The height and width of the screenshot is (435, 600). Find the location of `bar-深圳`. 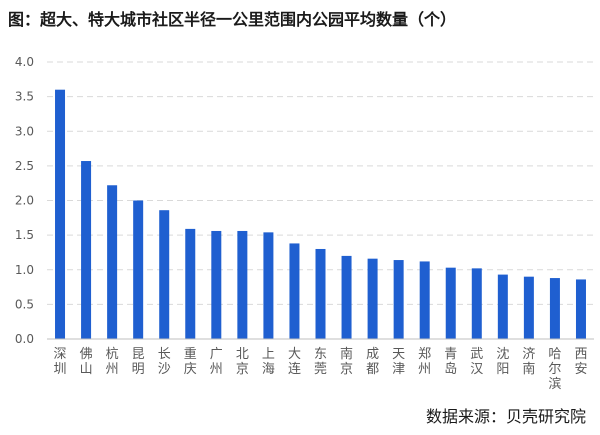

bar-深圳 is located at coordinates (60, 214).